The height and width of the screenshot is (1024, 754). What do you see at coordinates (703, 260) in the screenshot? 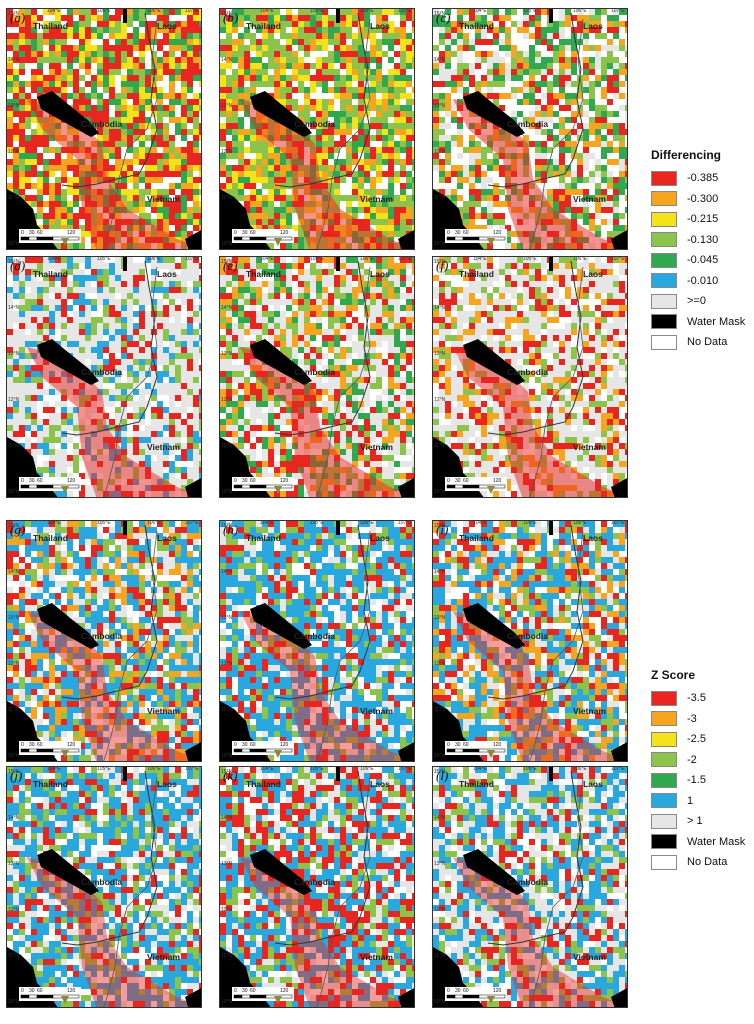
I see `legend-label: -0.045` at bounding box center [703, 260].